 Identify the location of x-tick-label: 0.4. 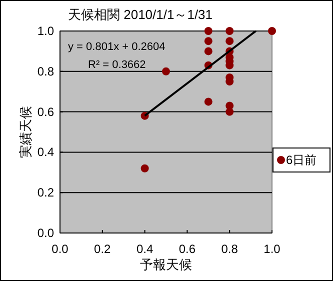
(145, 249).